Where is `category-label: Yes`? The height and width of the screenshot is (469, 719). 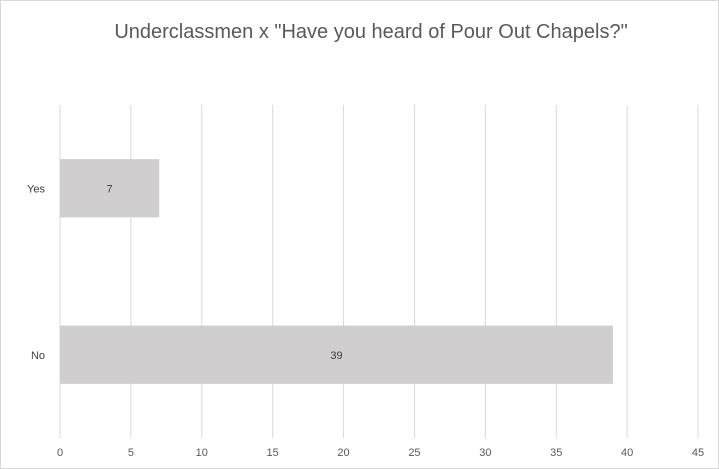
category-label: Yes is located at coordinates (36, 189).